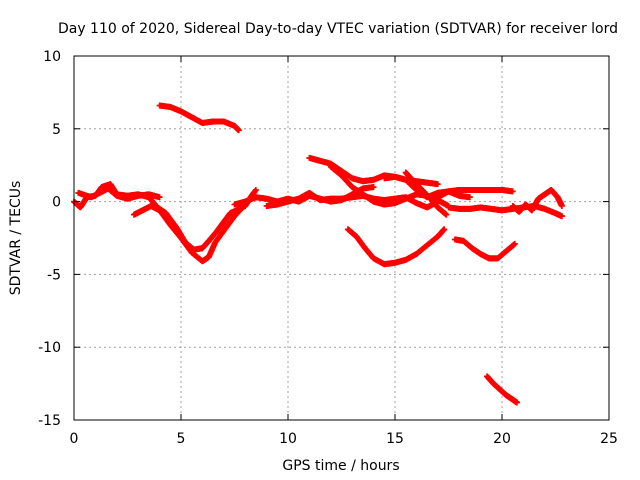 The width and height of the screenshot is (640, 480). I want to click on y-tick-label: 5, so click(56, 130).